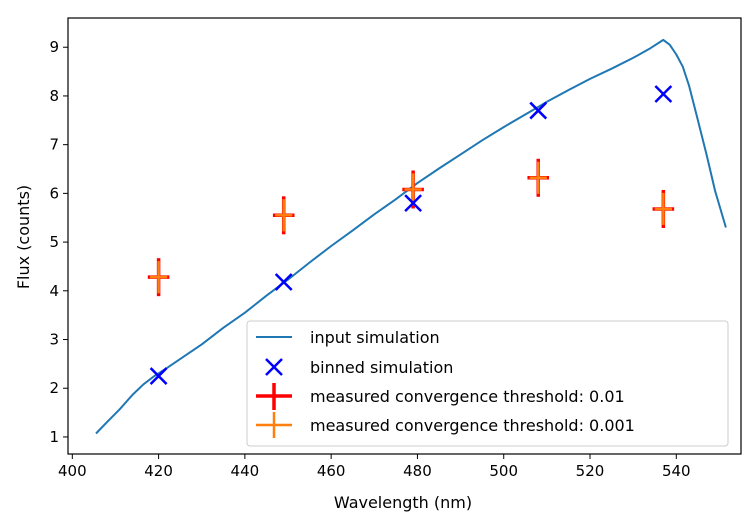  Describe the element at coordinates (245, 471) in the screenshot. I see `x-tick-label: 440` at that location.